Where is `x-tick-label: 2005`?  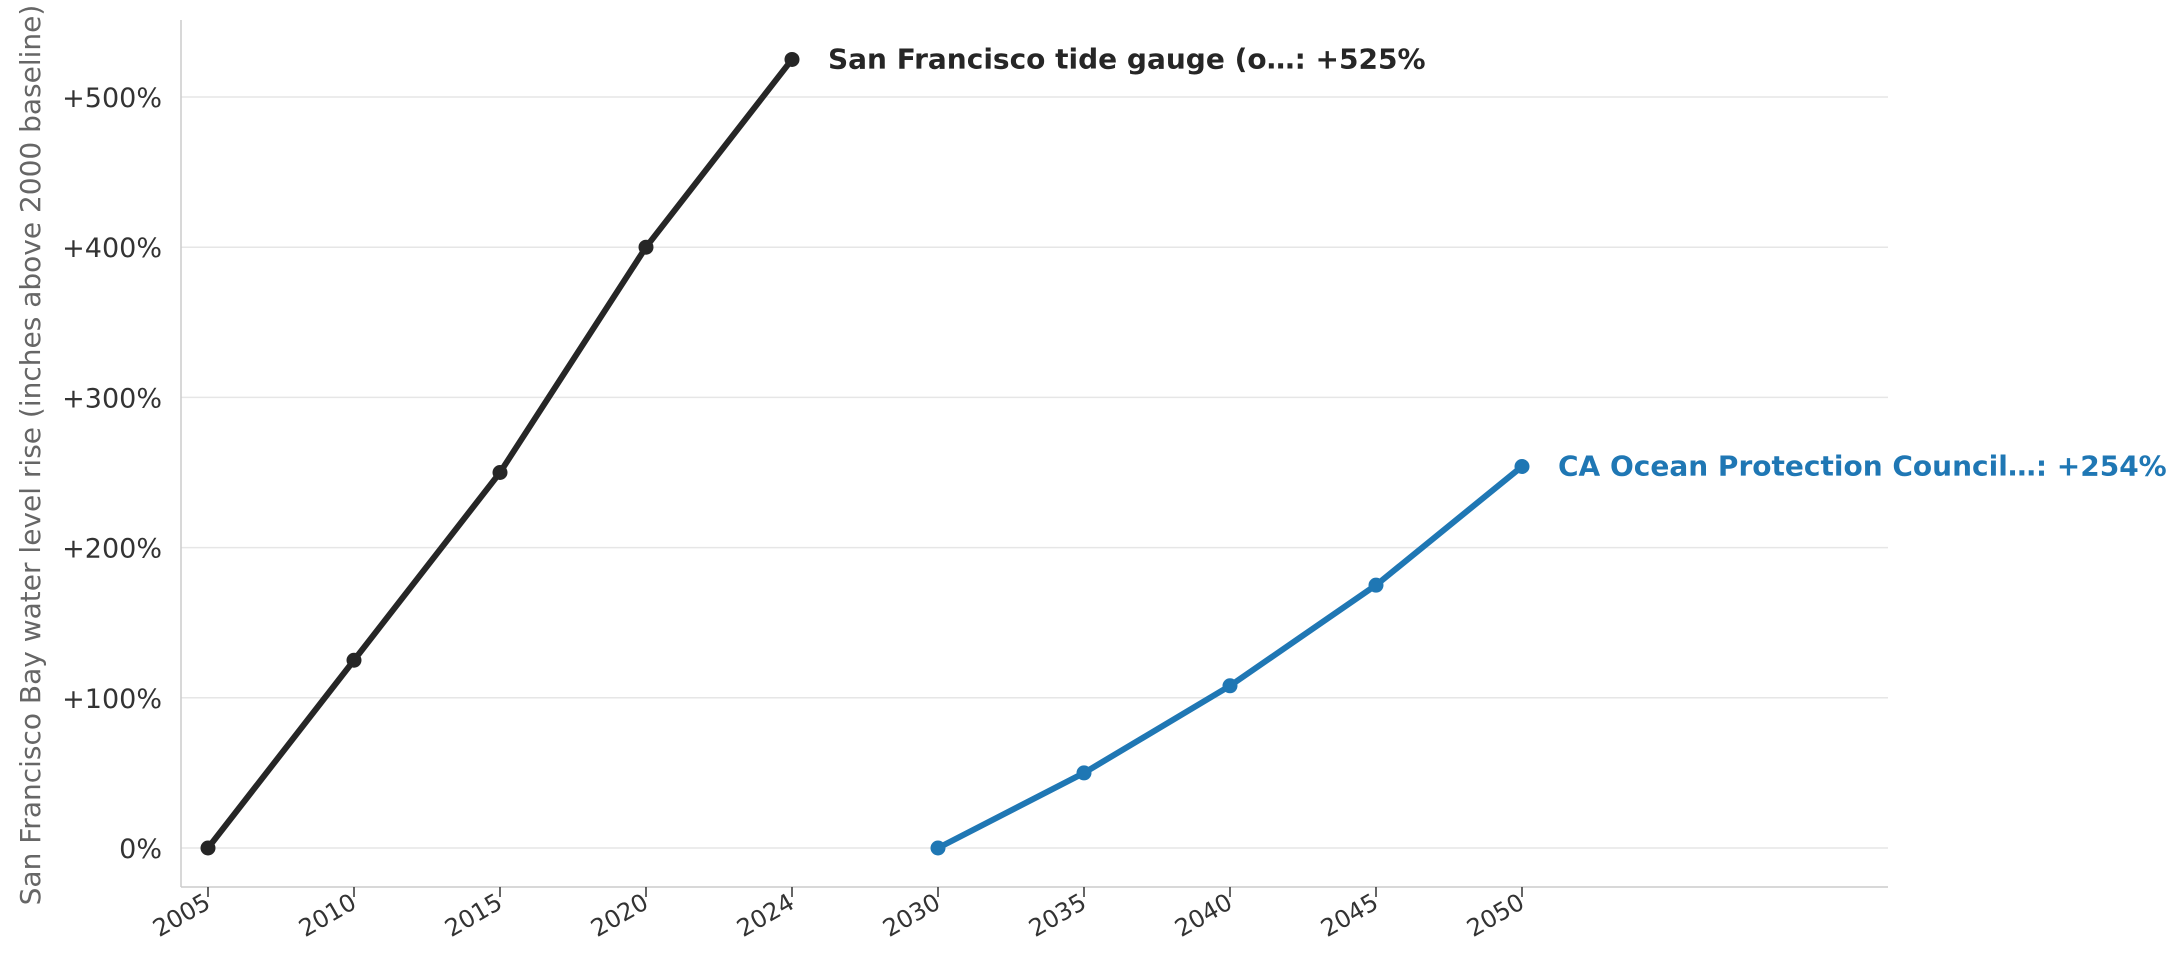
x-tick-label: 2005 is located at coordinates (181, 915).